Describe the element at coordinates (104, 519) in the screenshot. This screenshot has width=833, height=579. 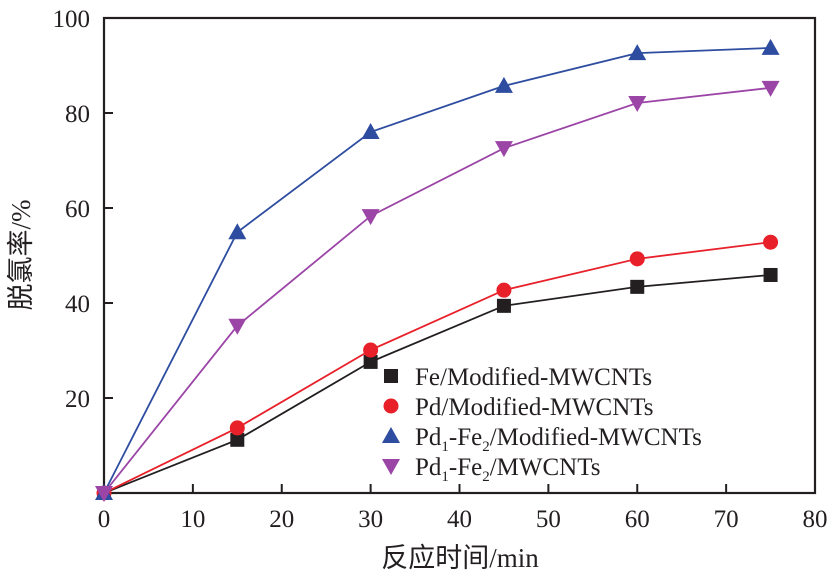
I see `x-tick-label: 0` at that location.